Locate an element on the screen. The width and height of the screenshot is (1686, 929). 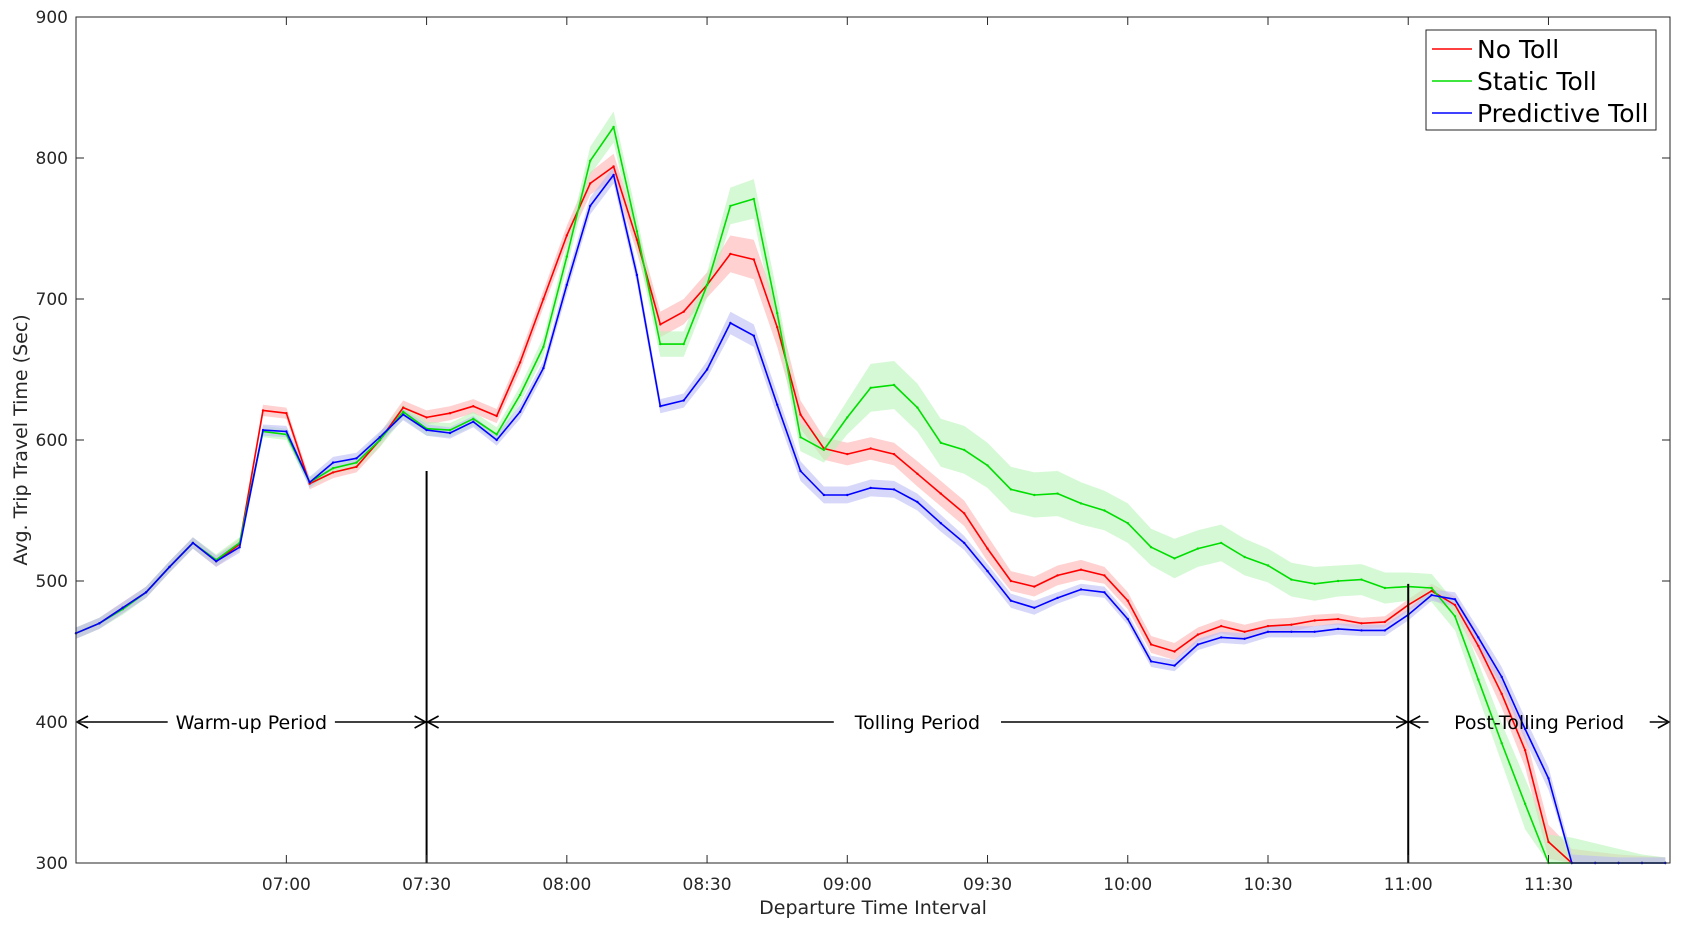
arrowhead-right-tolling-period is located at coordinates (1402, 722).